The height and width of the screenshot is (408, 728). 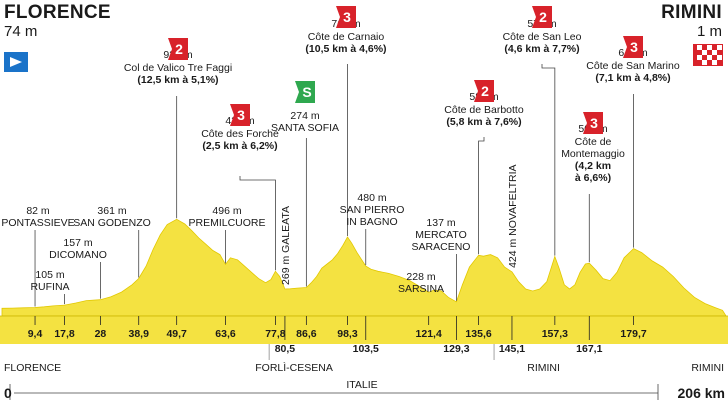 I want to click on town-altitude: 496 m, so click(x=226, y=211).